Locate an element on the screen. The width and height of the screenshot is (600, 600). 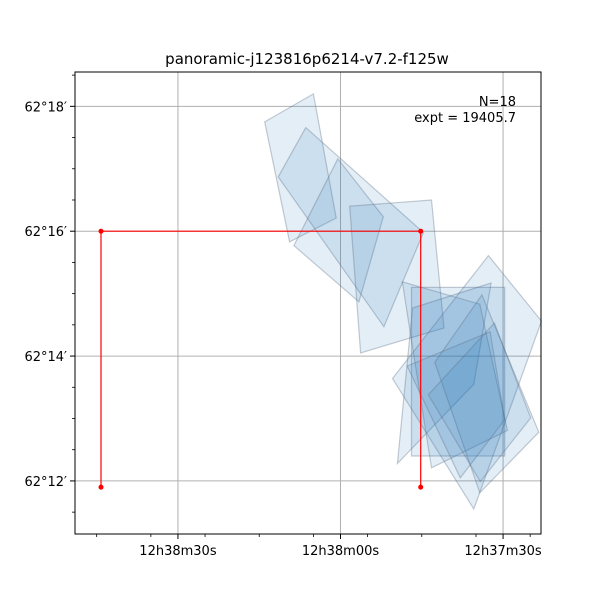
x-tick-label: 12h37m30s is located at coordinates (503, 551).